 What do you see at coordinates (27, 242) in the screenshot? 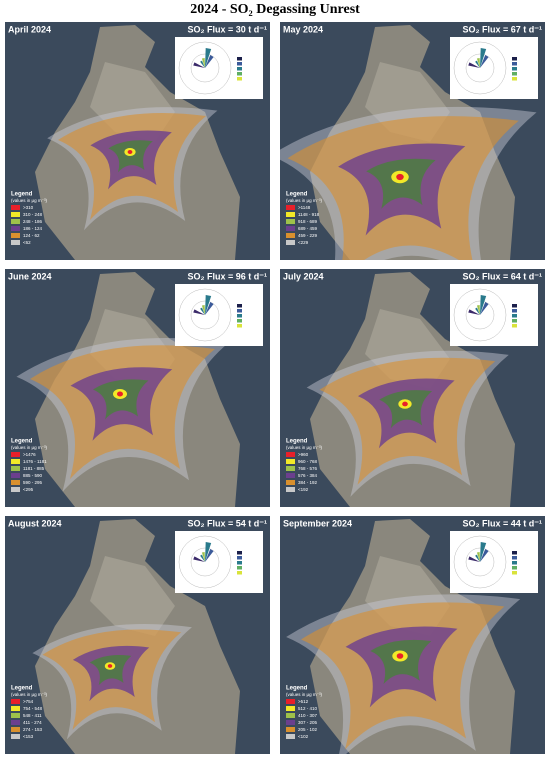
I see `legend-label: <62` at bounding box center [27, 242].